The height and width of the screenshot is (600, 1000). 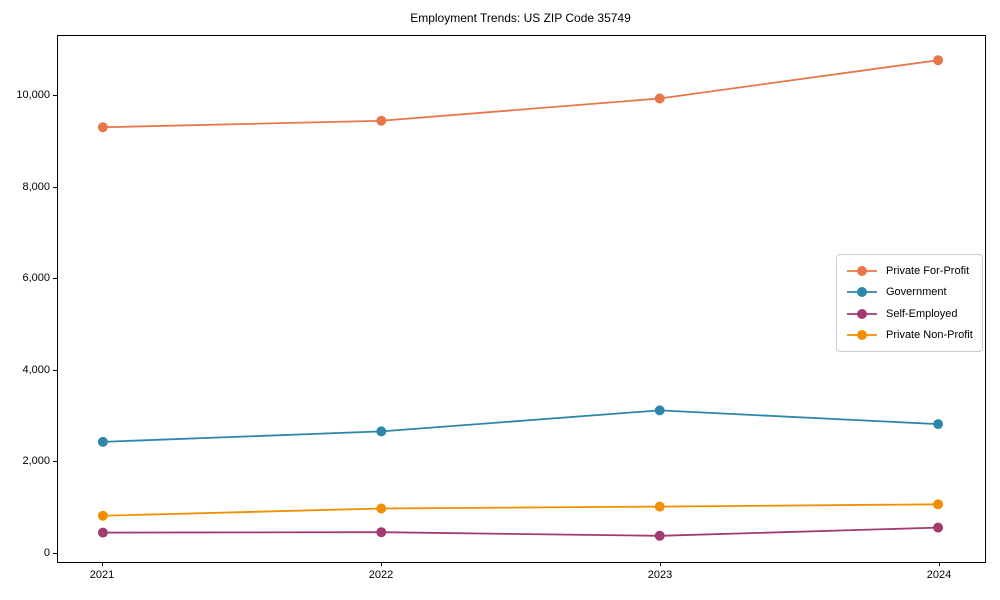 I want to click on legend-label: Private Non-Profit, so click(x=929, y=335).